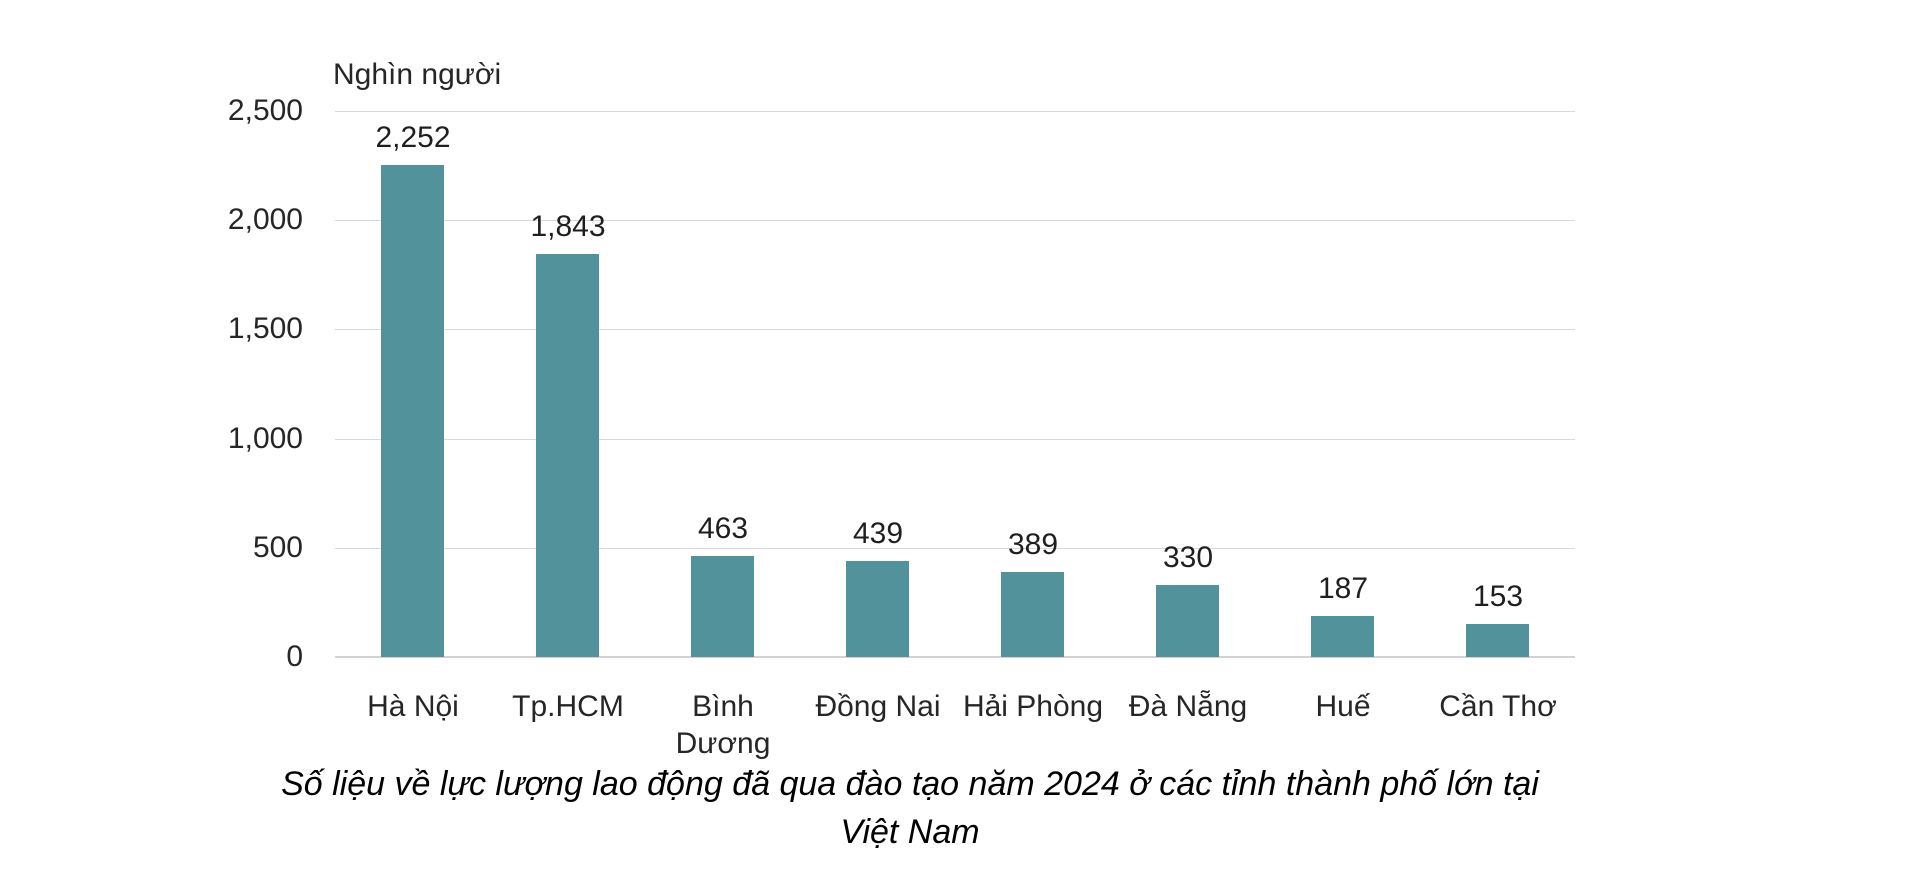 This screenshot has width=1920, height=881. What do you see at coordinates (1033, 706) in the screenshot?
I see `x-axis-label: Hải Phòng` at bounding box center [1033, 706].